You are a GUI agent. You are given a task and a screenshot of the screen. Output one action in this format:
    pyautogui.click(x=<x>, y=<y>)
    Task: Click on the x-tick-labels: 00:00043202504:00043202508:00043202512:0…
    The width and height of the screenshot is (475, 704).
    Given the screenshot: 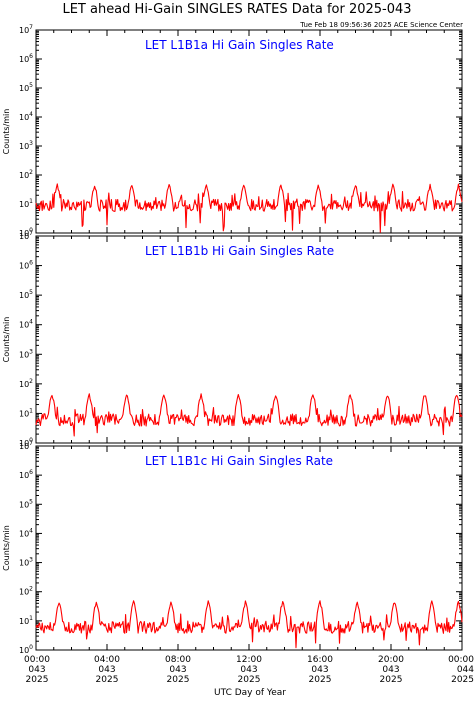 What is the action you would take?
    pyautogui.click(x=249, y=670)
    